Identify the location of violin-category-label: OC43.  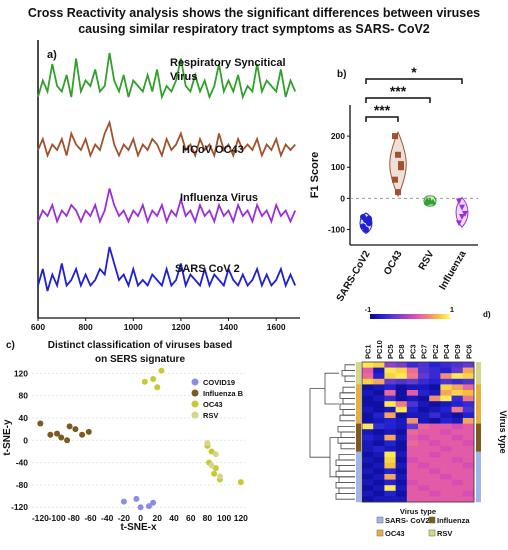
(393, 263).